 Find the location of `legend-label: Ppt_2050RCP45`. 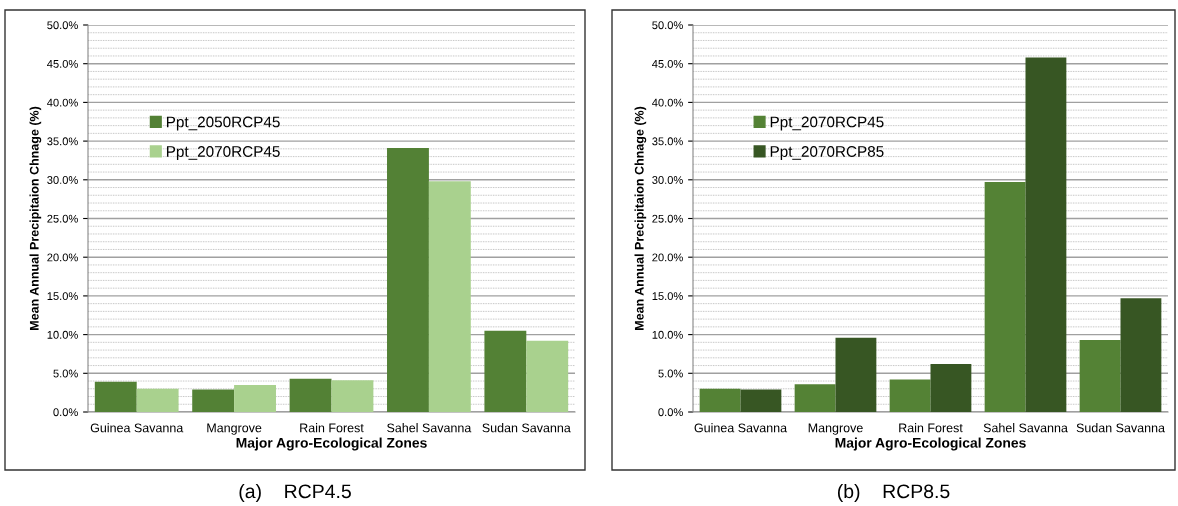

legend-label: Ppt_2050RCP45 is located at coordinates (223, 123).